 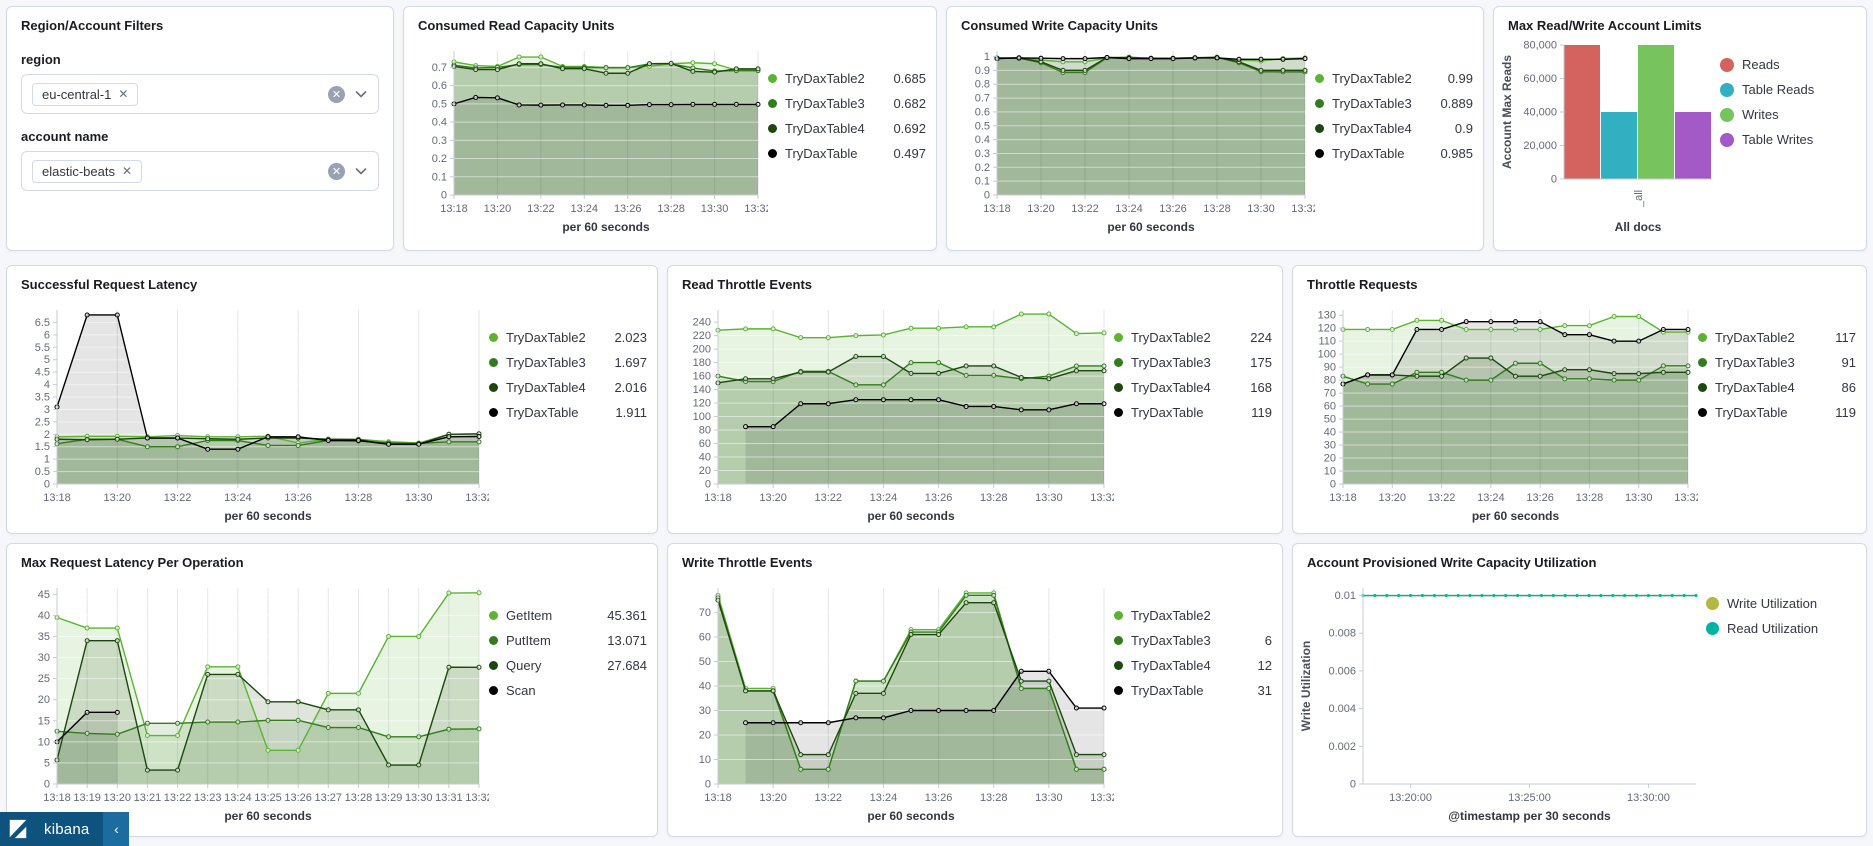 What do you see at coordinates (521, 690) in the screenshot?
I see `series-name: Scan` at bounding box center [521, 690].